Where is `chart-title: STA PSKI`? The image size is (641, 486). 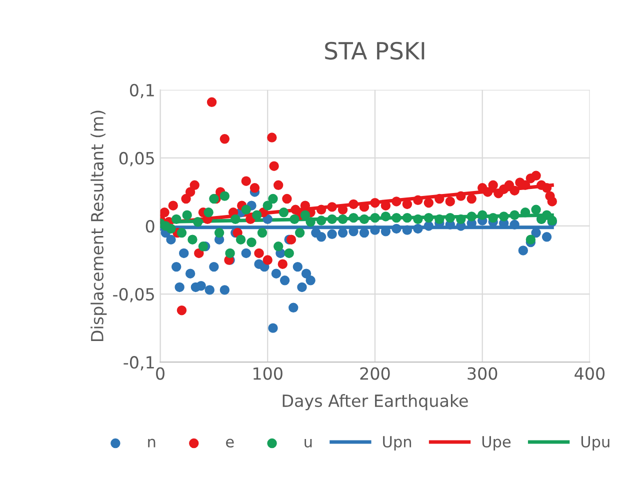
chart-title: STA PSKI is located at coordinates (374, 51).